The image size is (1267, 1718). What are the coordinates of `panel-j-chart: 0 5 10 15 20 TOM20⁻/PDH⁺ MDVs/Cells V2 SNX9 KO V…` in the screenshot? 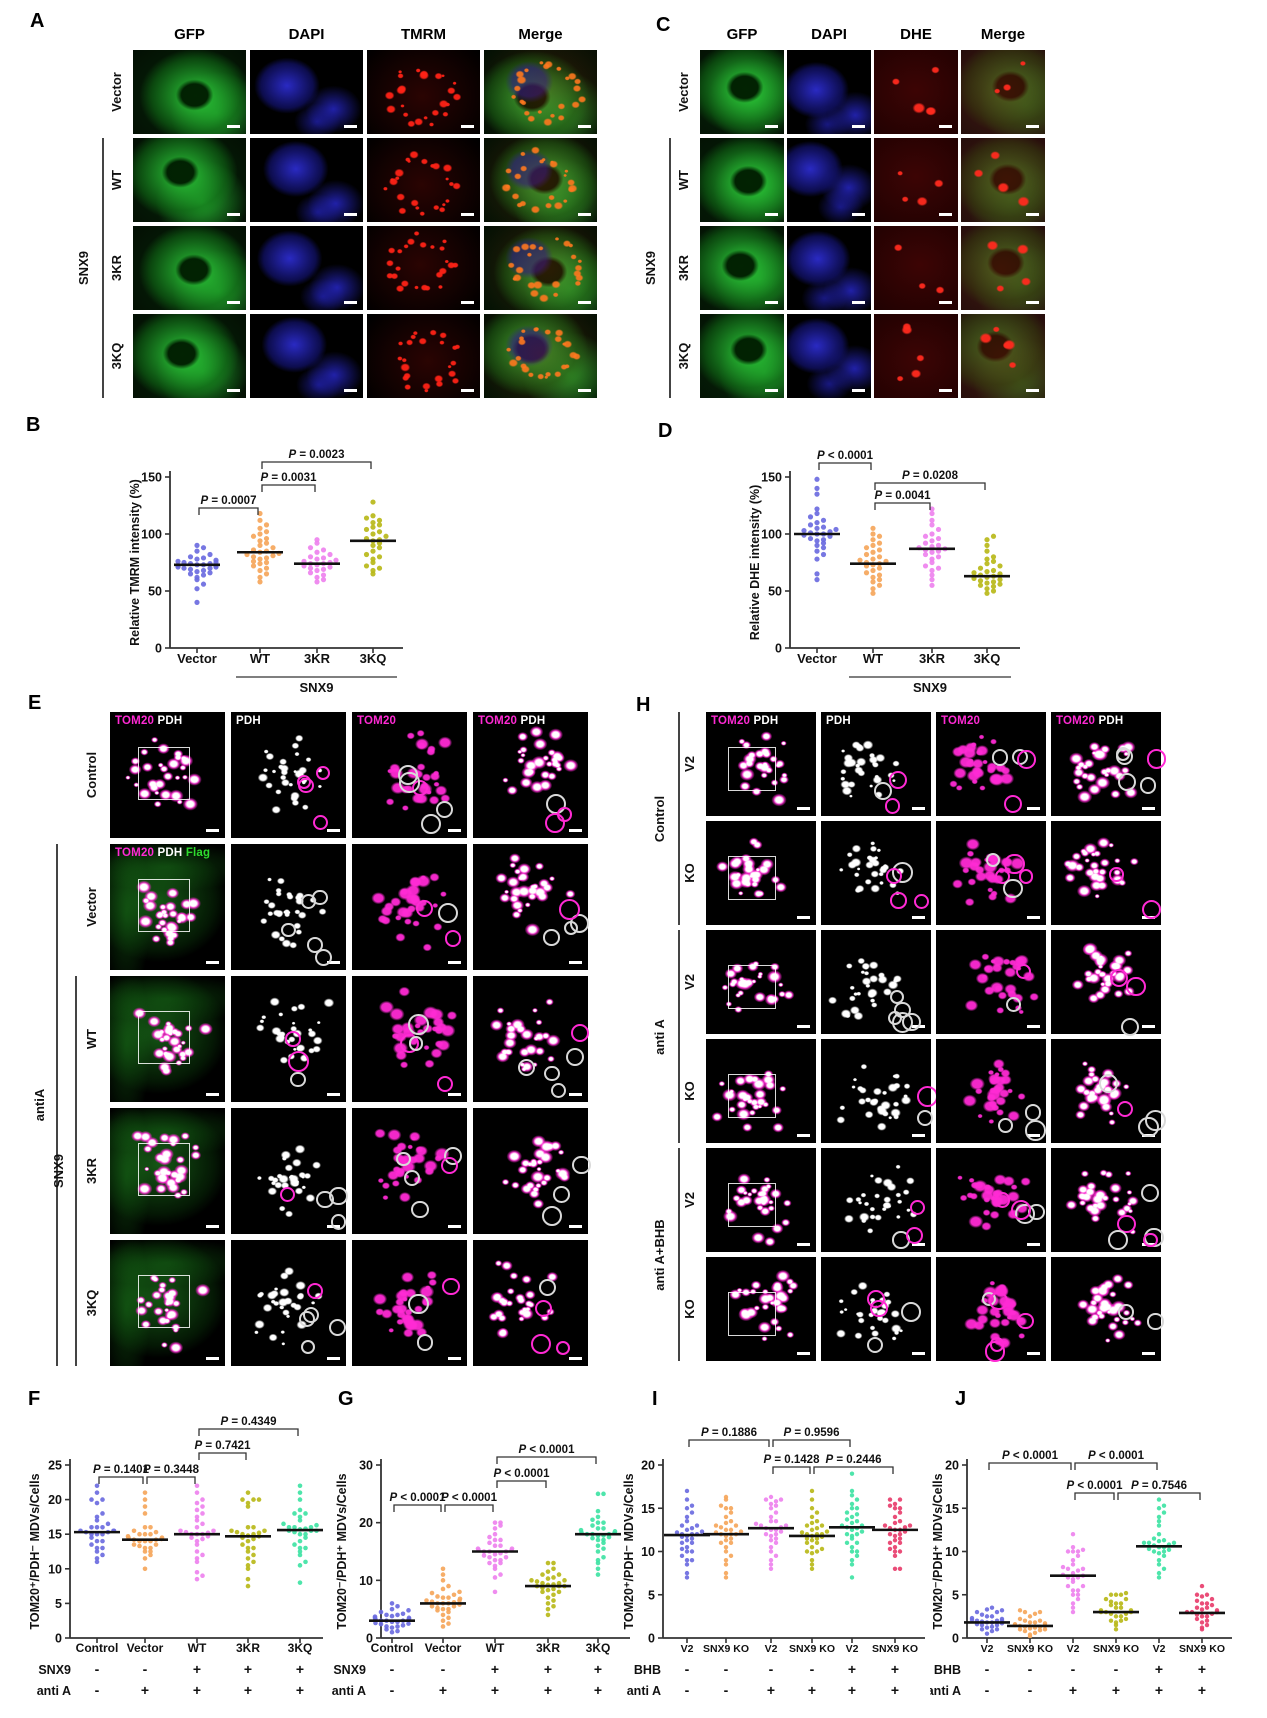 It's located at (1089, 1553).